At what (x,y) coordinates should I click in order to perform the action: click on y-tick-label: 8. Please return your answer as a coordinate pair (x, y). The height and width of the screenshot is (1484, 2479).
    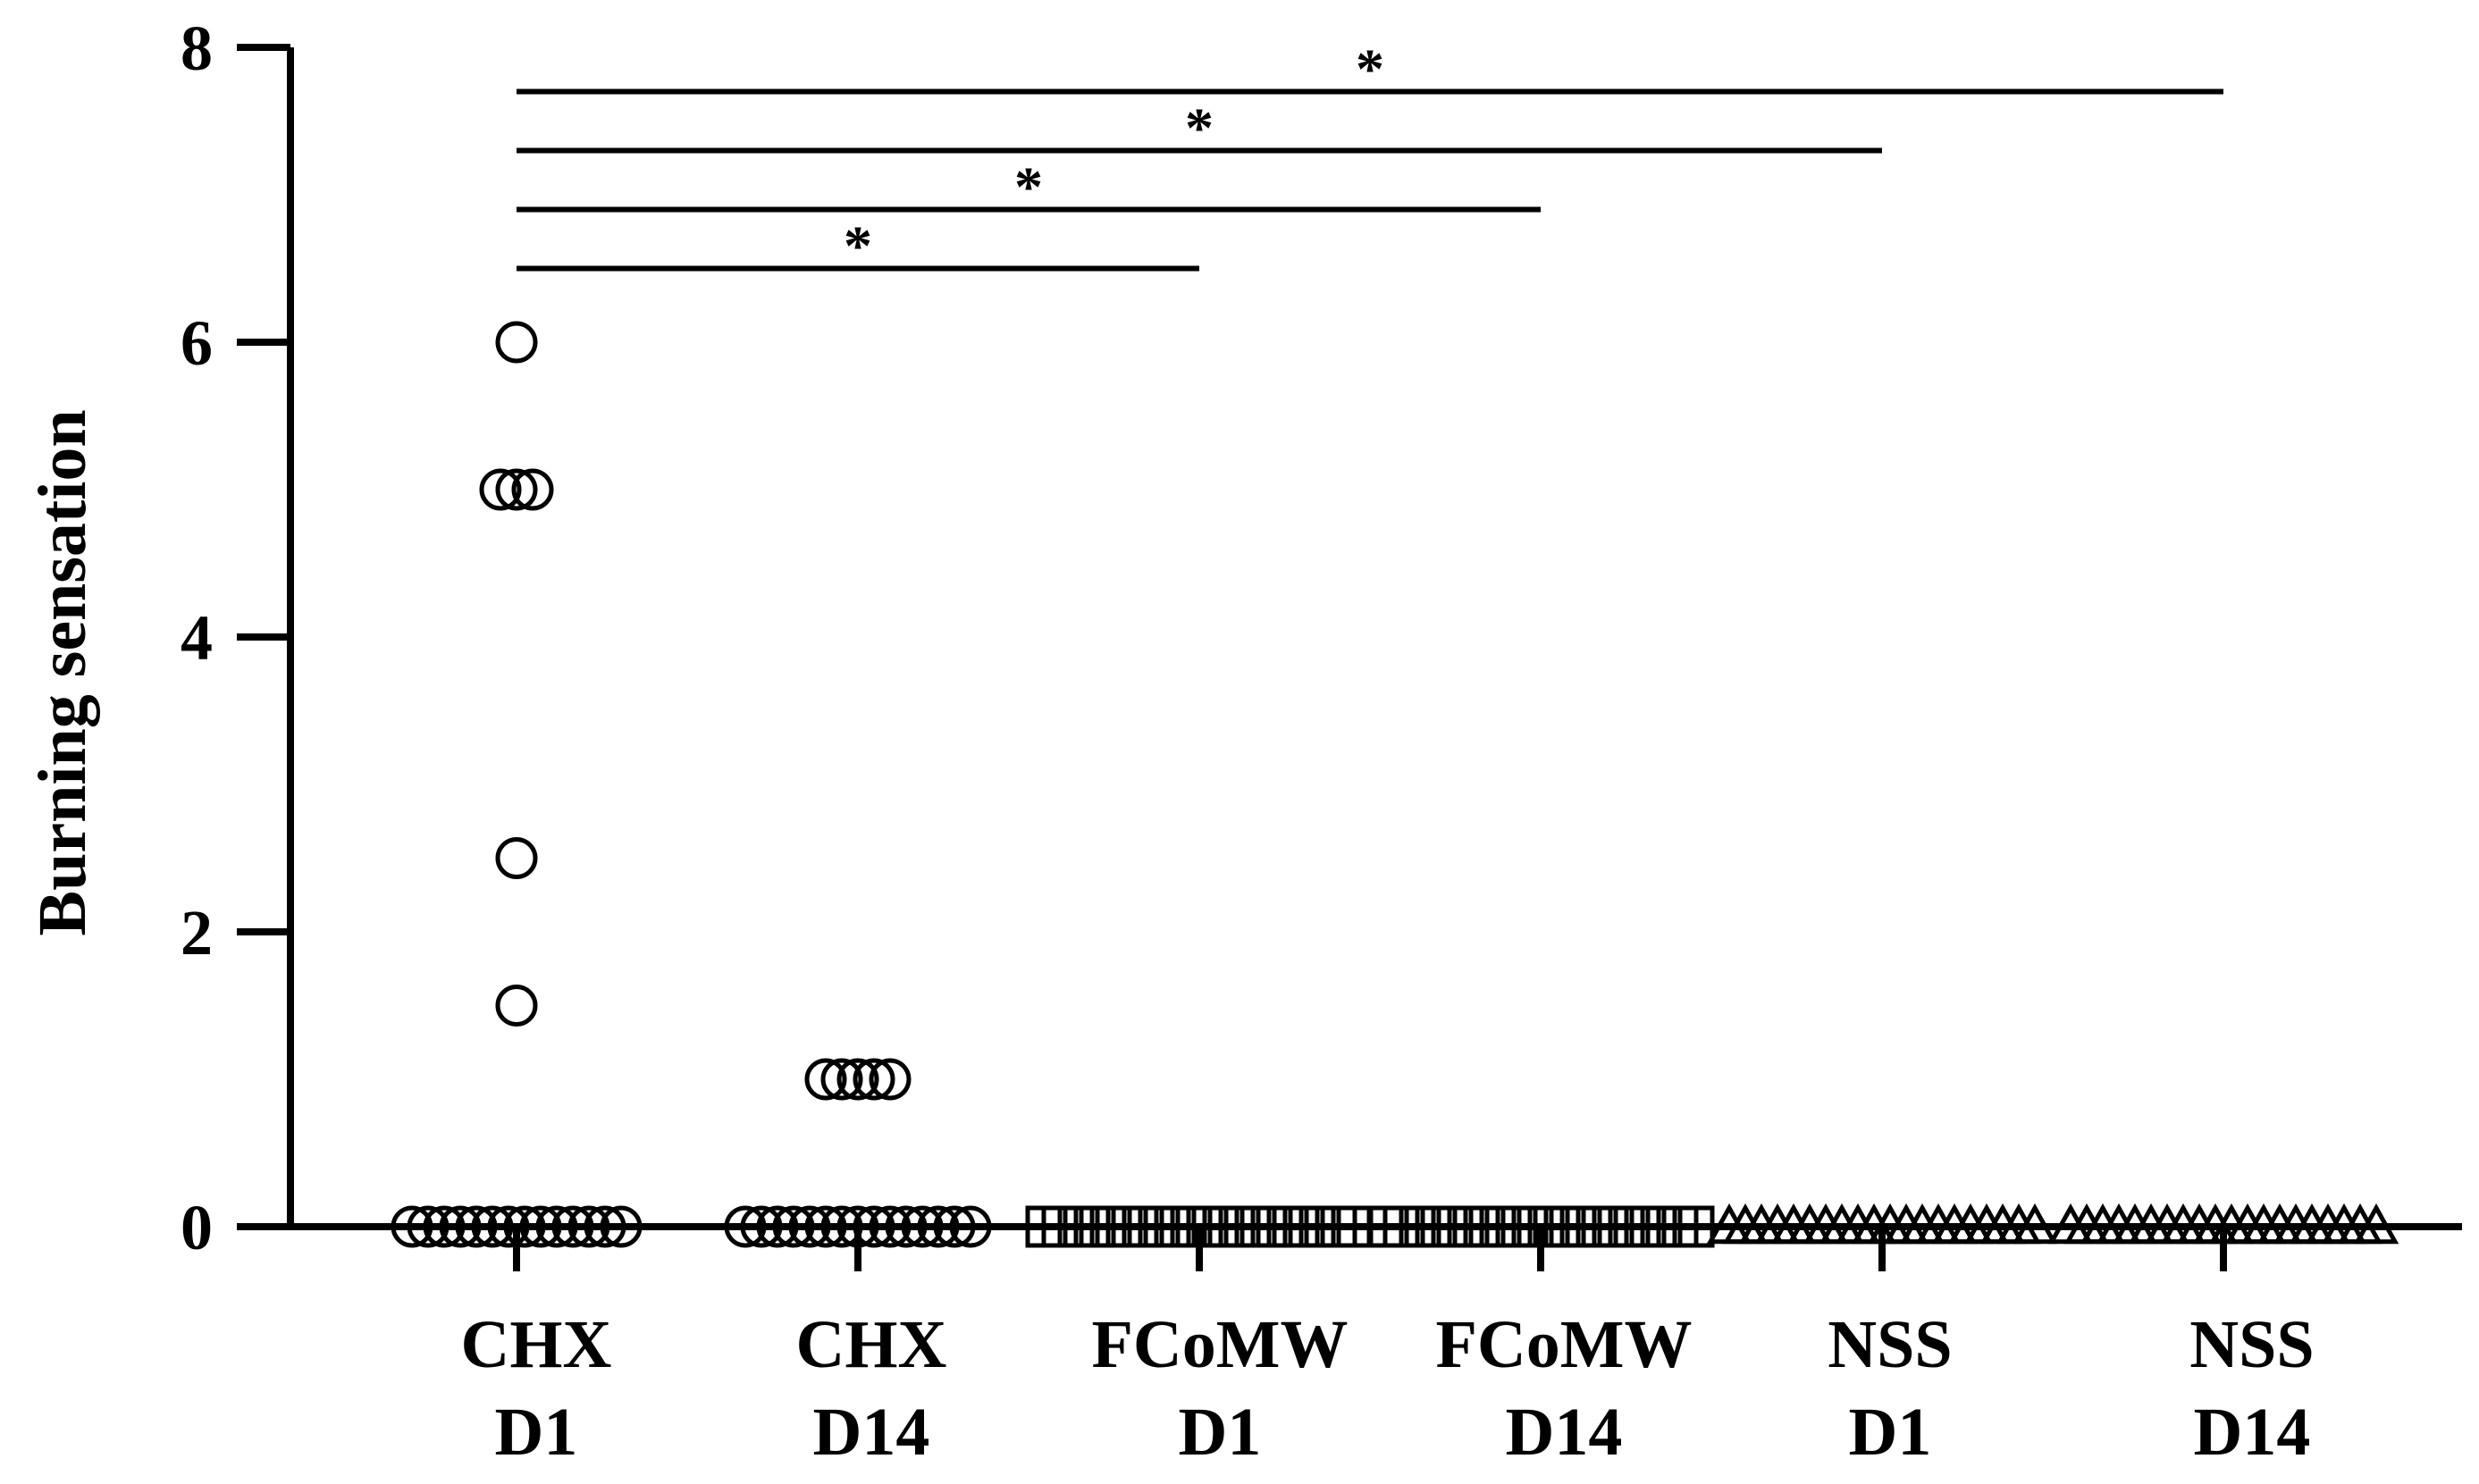
    Looking at the image, I should click on (197, 49).